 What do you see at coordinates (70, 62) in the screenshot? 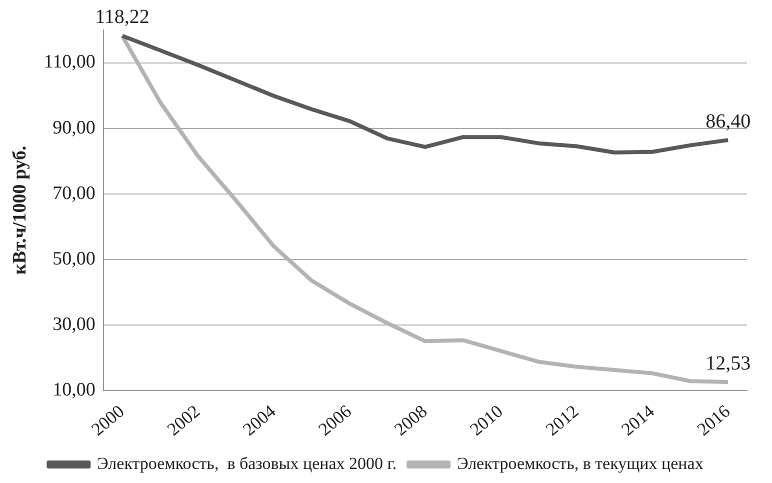
I see `y-tick-label: 110,00` at bounding box center [70, 62].